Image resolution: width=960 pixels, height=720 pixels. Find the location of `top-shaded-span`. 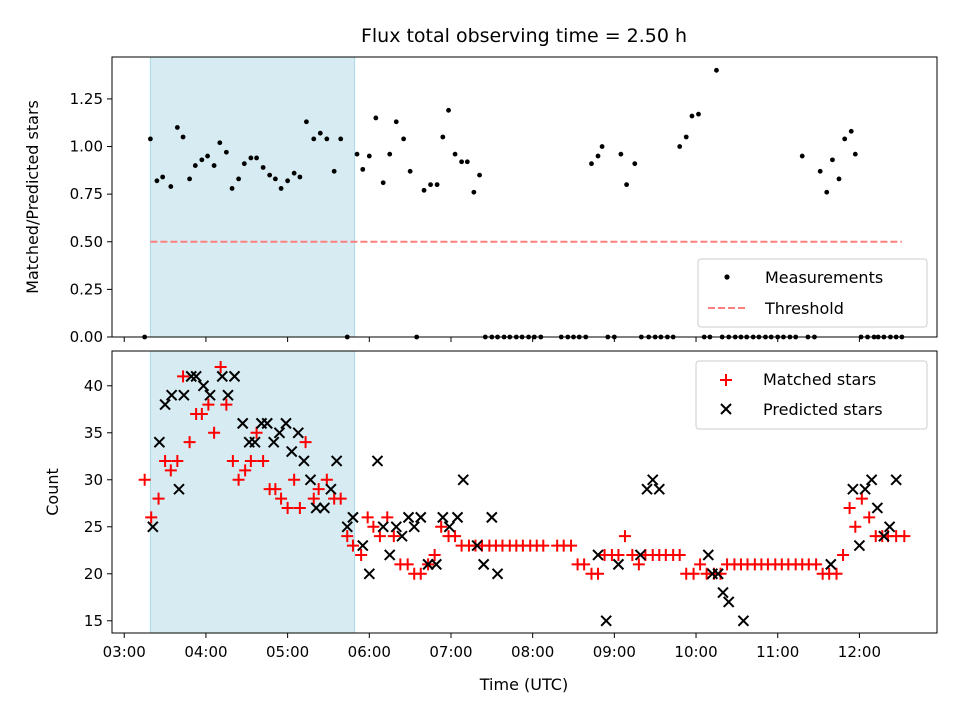

top-shaded-span is located at coordinates (252, 197).